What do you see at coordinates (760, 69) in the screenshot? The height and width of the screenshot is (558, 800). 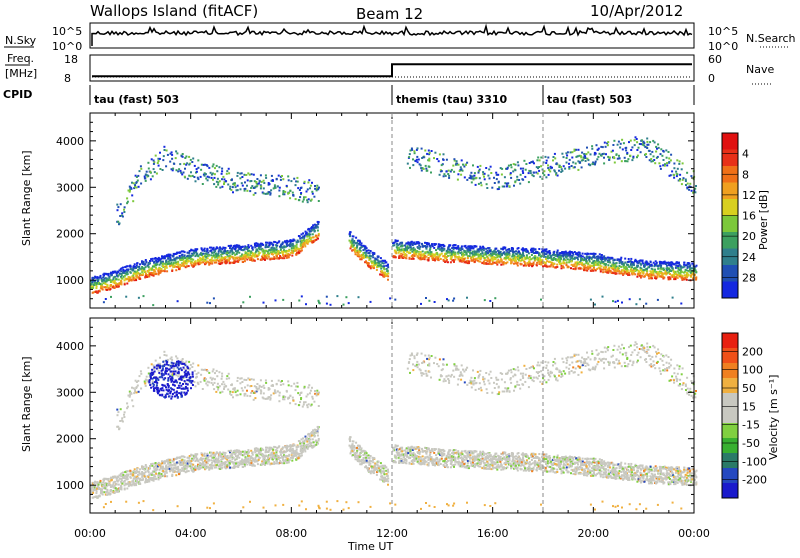 I see `nave-label: Nave` at bounding box center [760, 69].